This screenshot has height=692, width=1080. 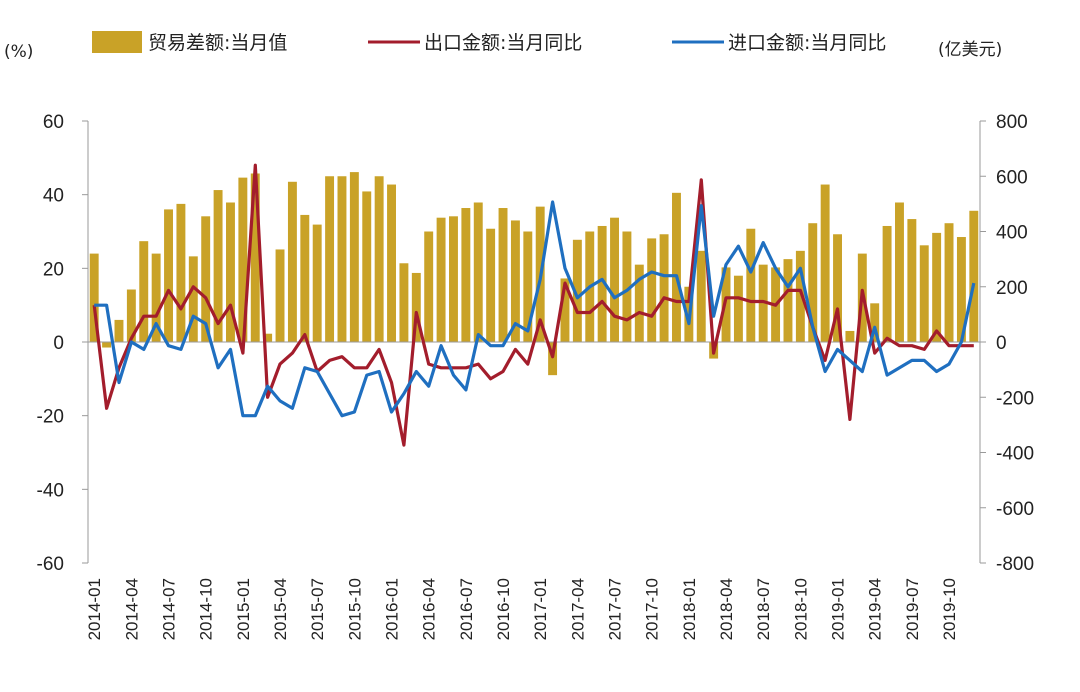 What do you see at coordinates (280, 609) in the screenshot?
I see `x-tick-label: 2015-04` at bounding box center [280, 609].